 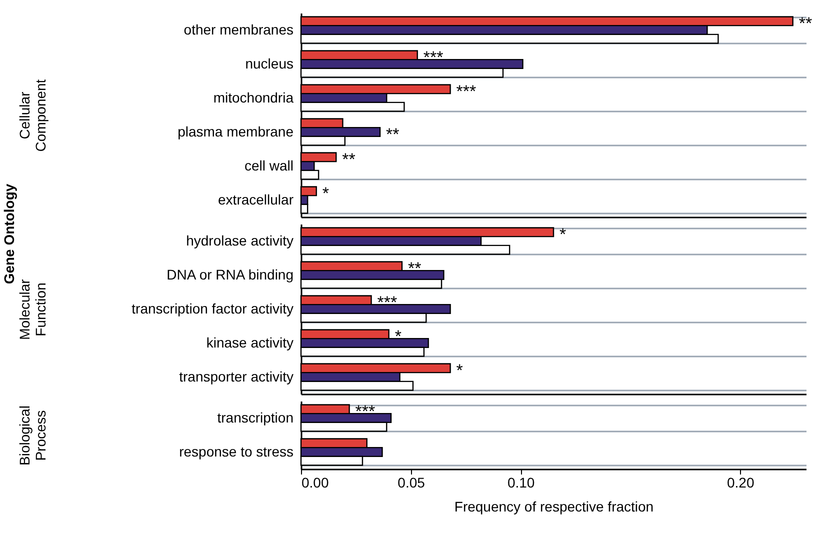 I want to click on y-axis-title: Biological Process, so click(x=32, y=436).